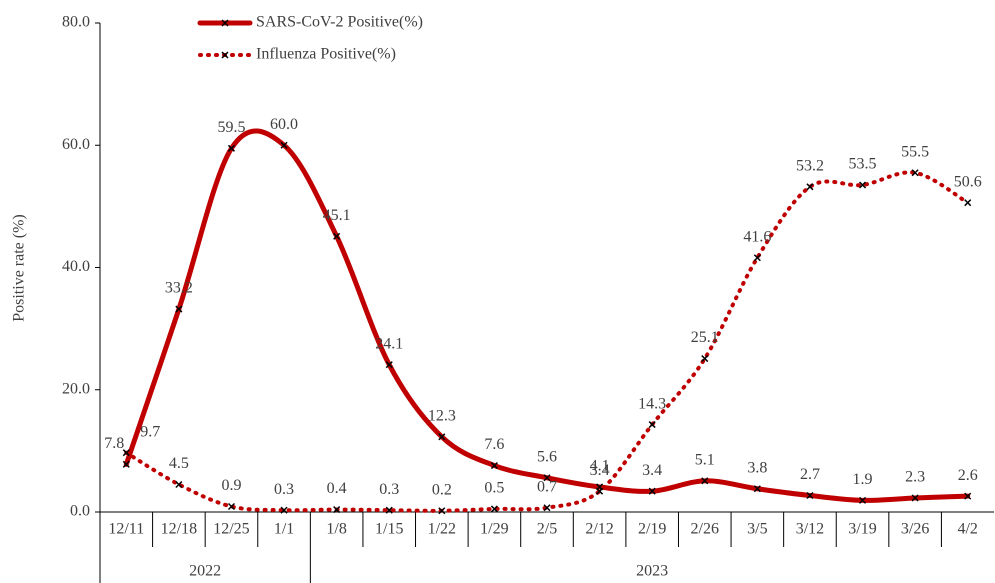 The image size is (995, 583). I want to click on data-label: 55.5, so click(915, 151).